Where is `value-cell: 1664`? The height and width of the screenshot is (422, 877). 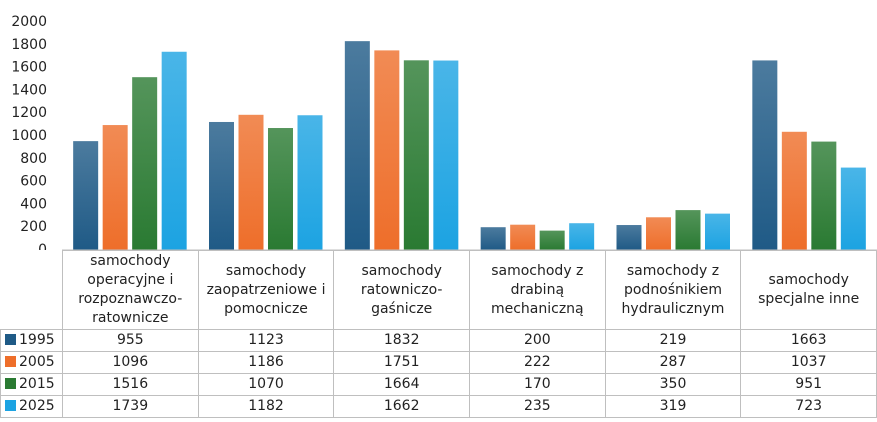 value-cell: 1664 is located at coordinates (401, 384).